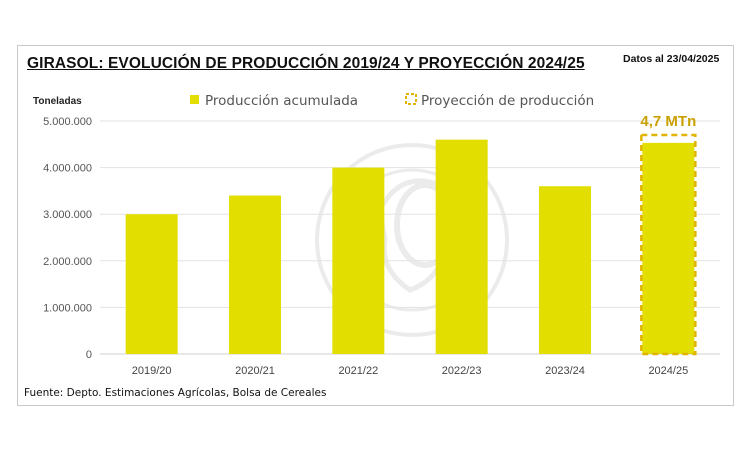 The height and width of the screenshot is (460, 745). I want to click on y-tick-label: 0, so click(89, 355).